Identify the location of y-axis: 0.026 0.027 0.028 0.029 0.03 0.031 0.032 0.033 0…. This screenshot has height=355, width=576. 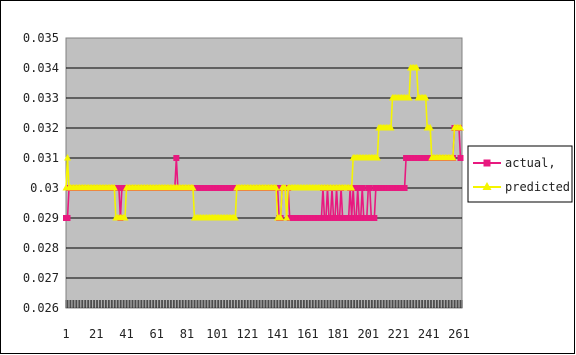
(41, 173).